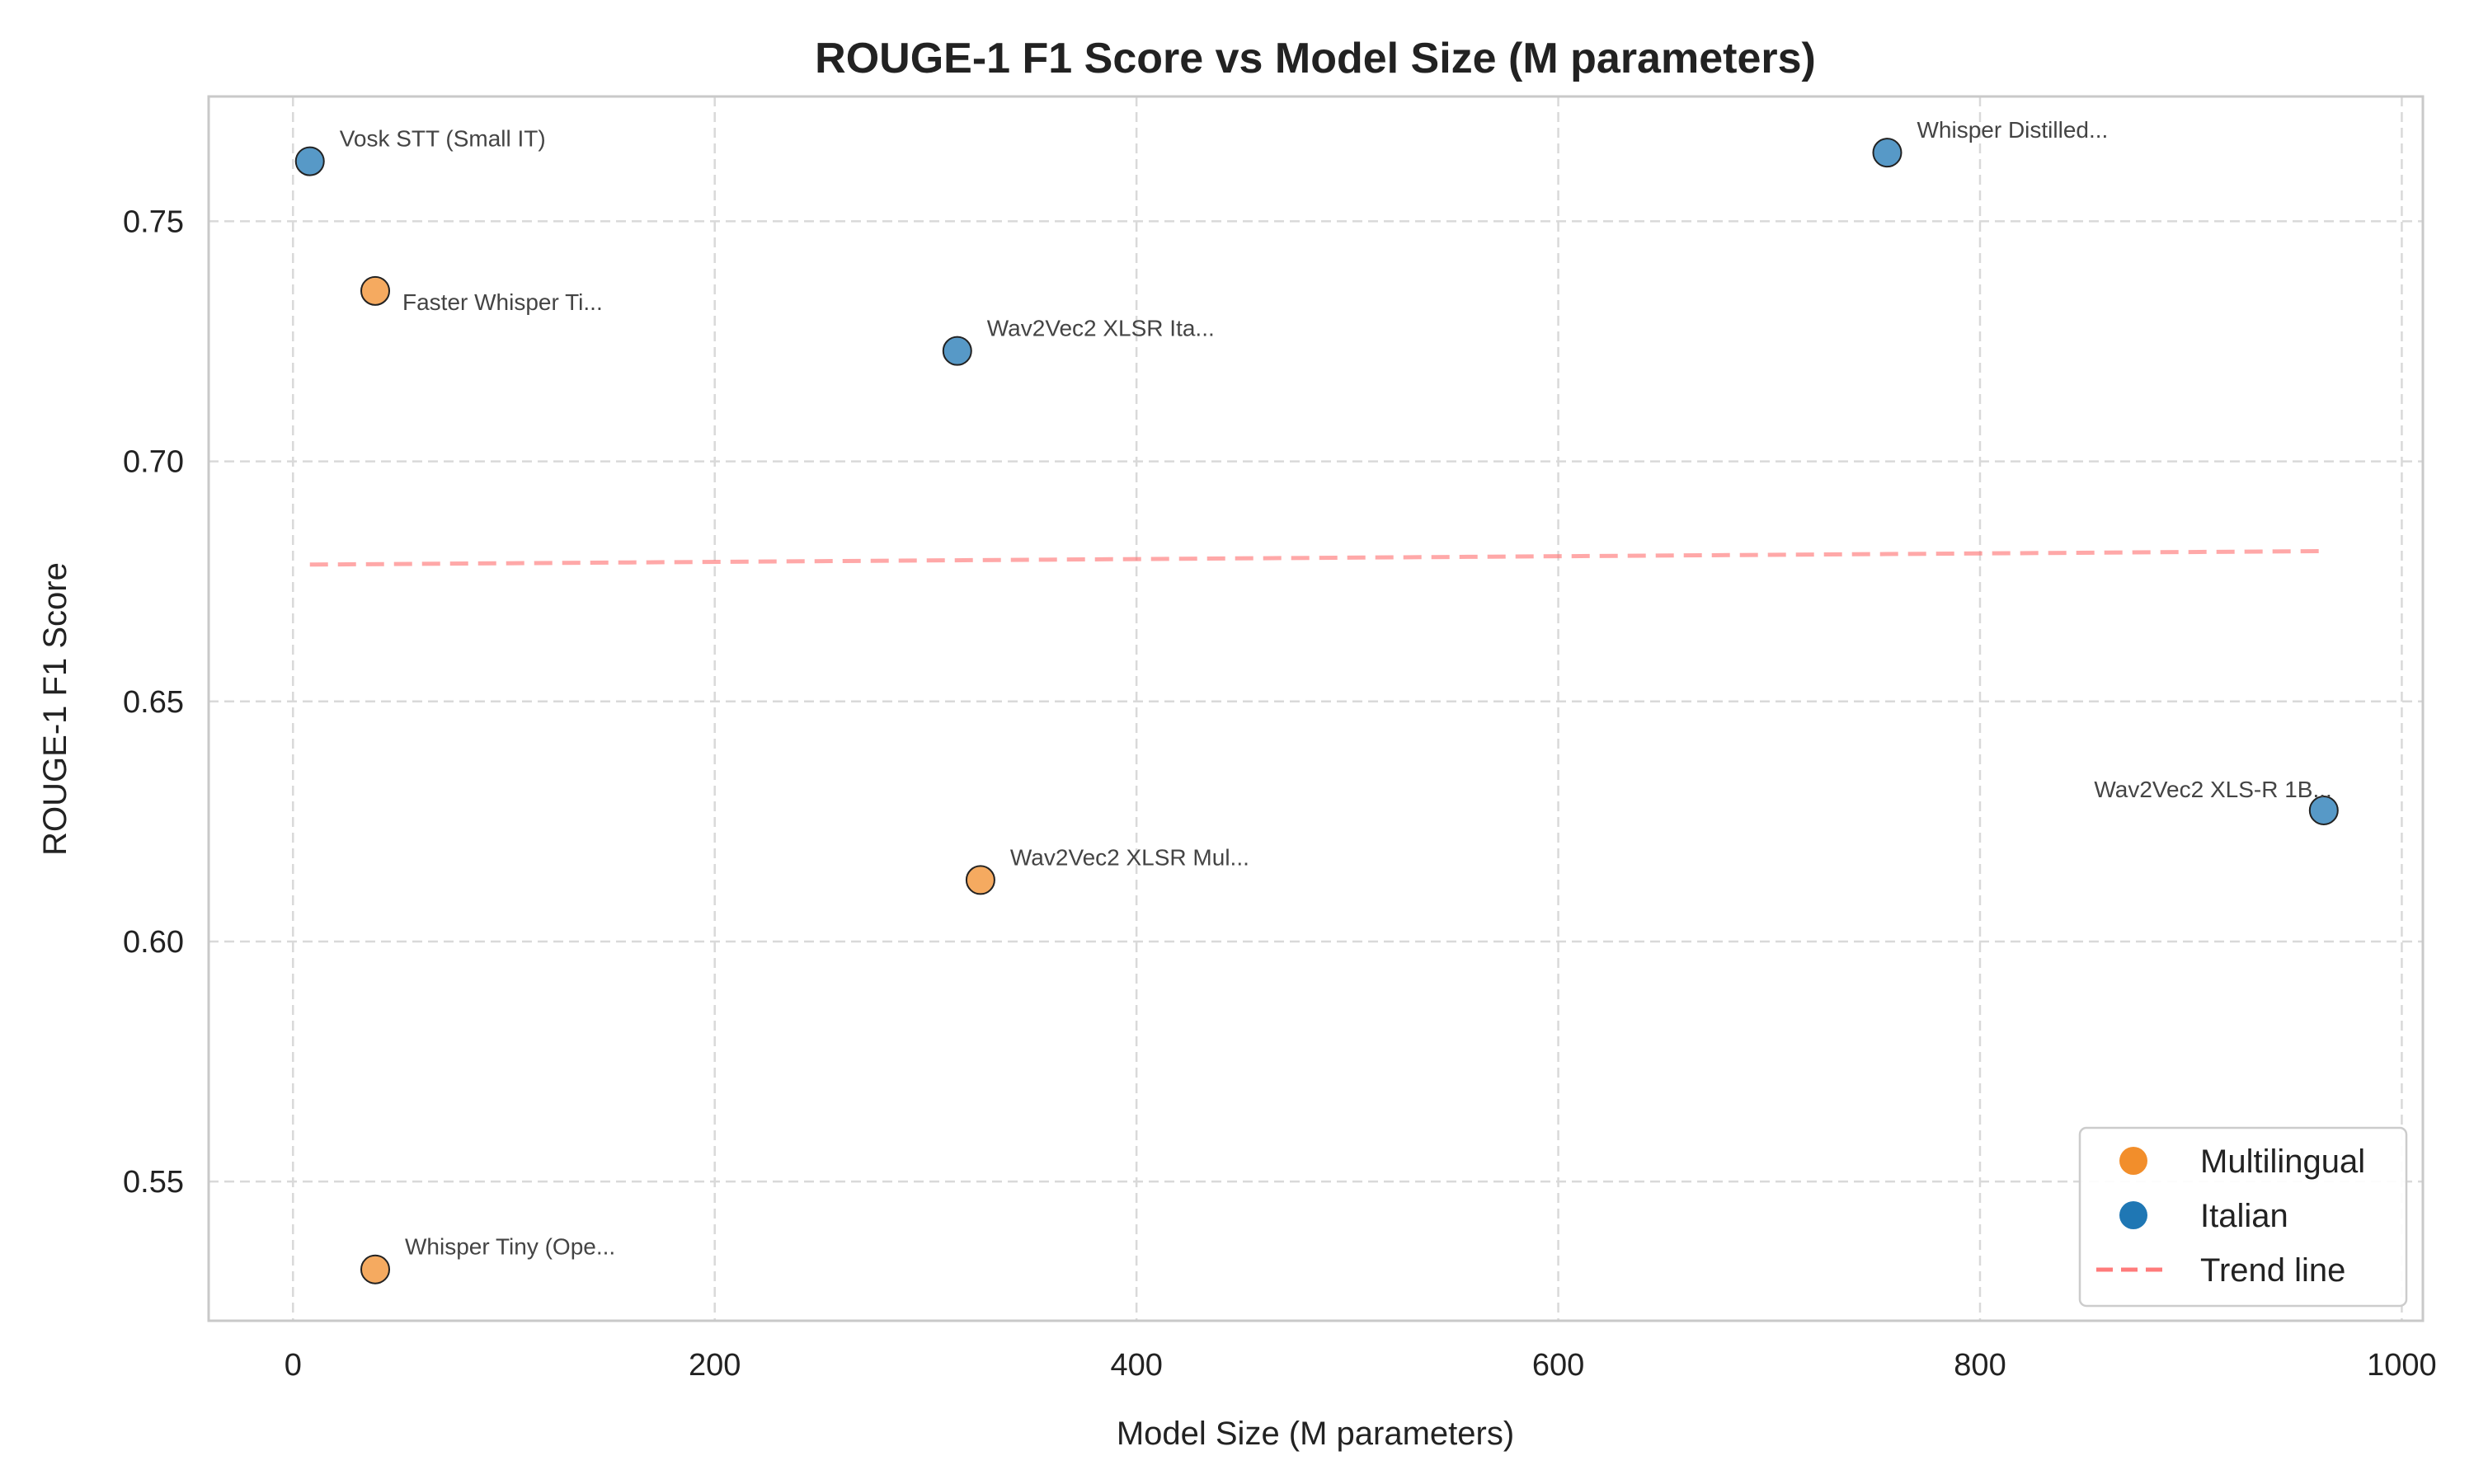 The image size is (2474, 1484). I want to click on x-tick-label: 0, so click(293, 1365).